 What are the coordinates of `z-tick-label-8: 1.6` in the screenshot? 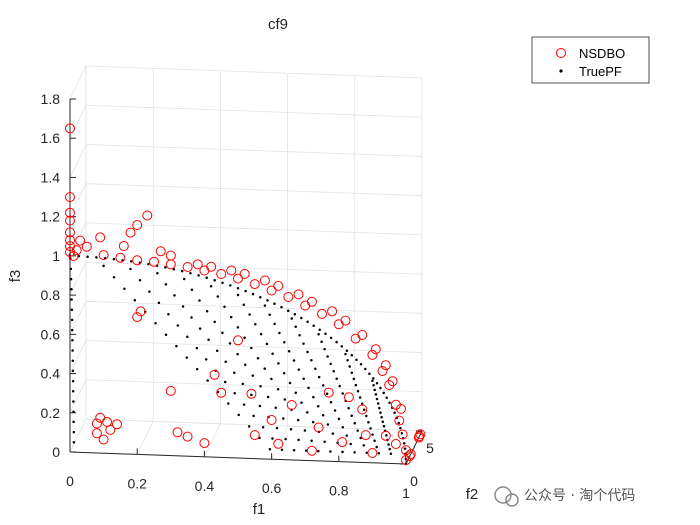 It's located at (51, 138).